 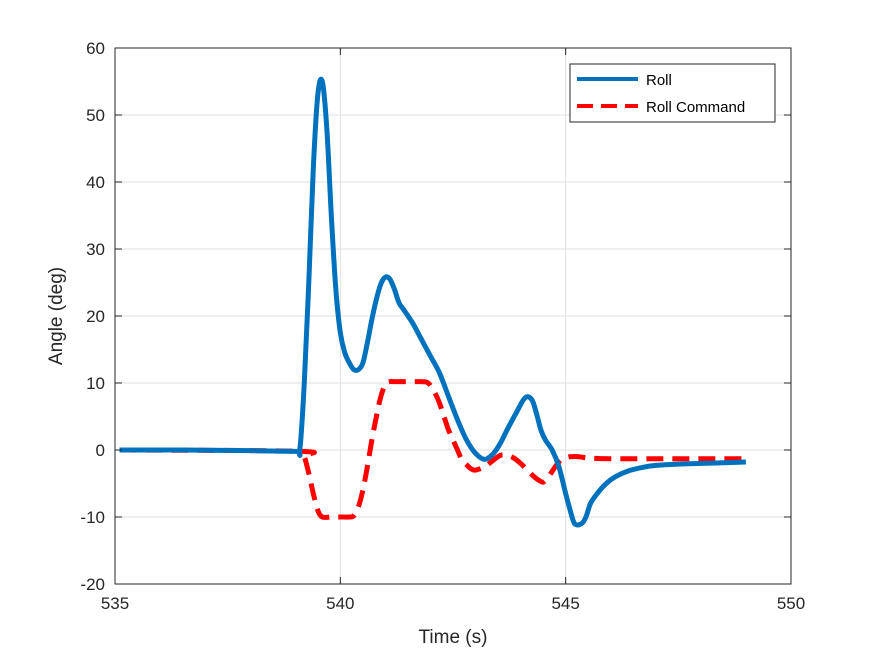 What do you see at coordinates (95, 115) in the screenshot?
I see `y-tick-label: 50` at bounding box center [95, 115].